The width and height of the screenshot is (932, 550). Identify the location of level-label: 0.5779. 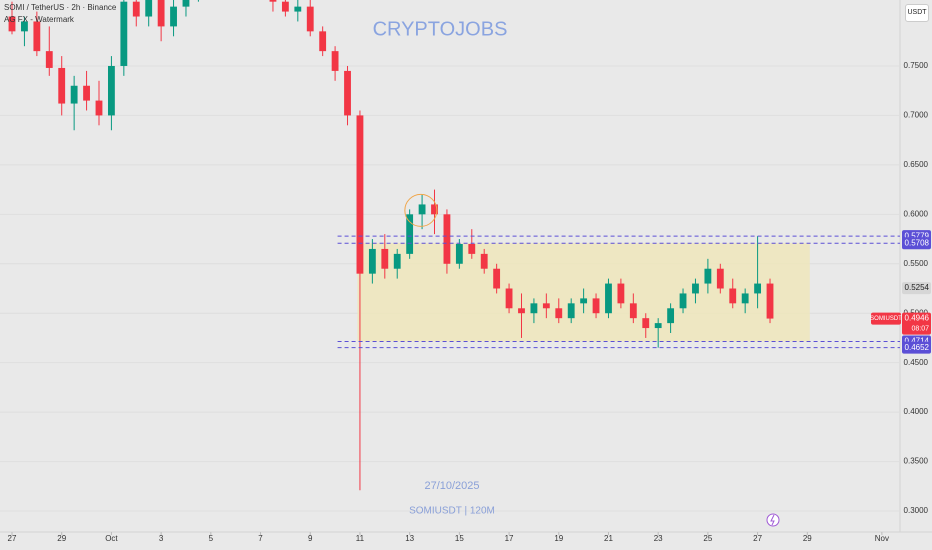
(917, 235).